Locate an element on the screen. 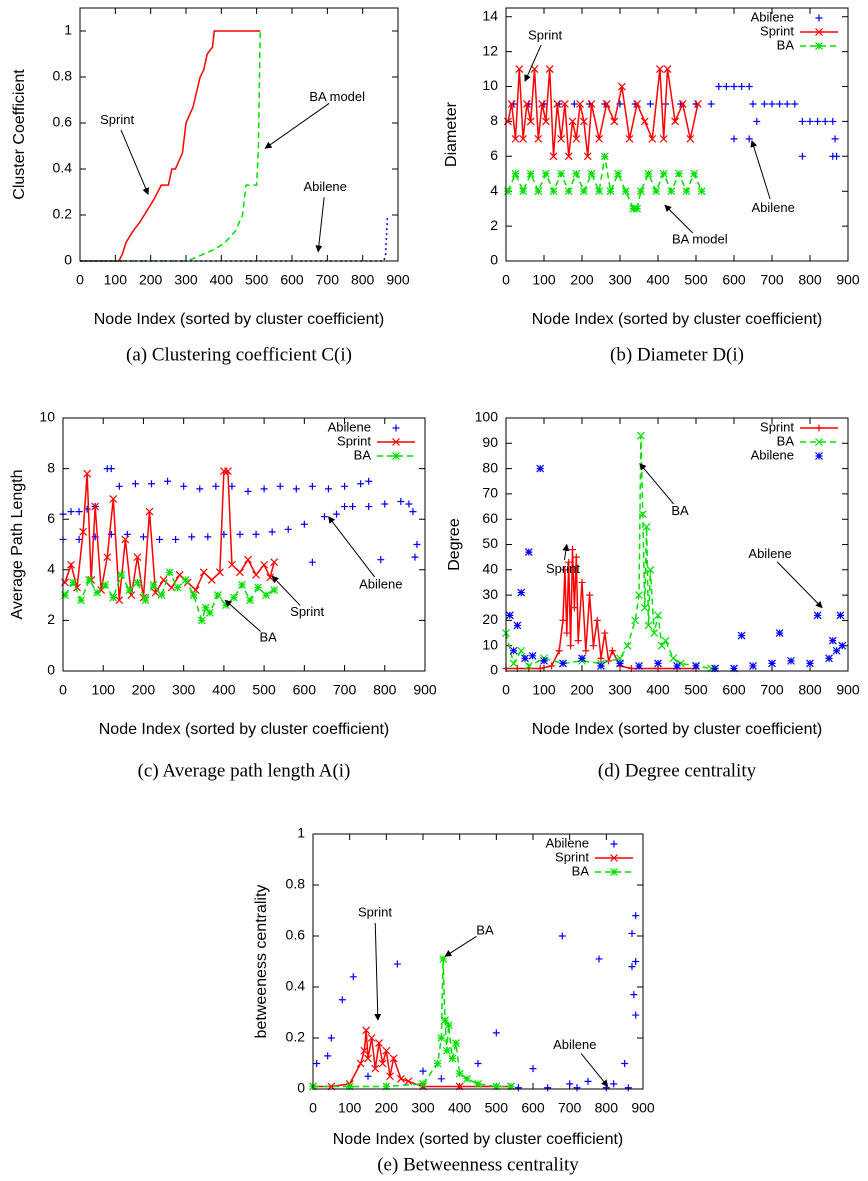  caption: (a) Clustering coefficient C(i) is located at coordinates (239, 354).